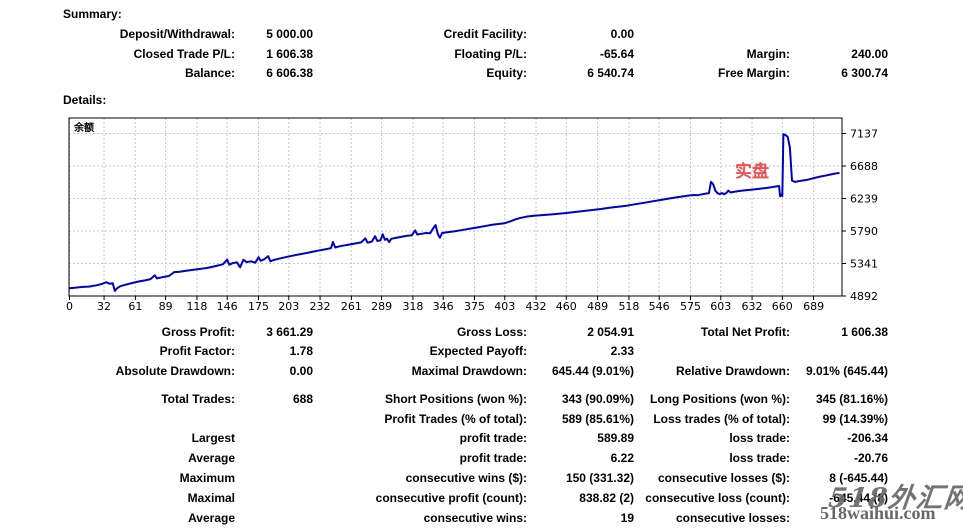 The width and height of the screenshot is (963, 528). What do you see at coordinates (351, 306) in the screenshot?
I see `x-tick-label: 261` at bounding box center [351, 306].